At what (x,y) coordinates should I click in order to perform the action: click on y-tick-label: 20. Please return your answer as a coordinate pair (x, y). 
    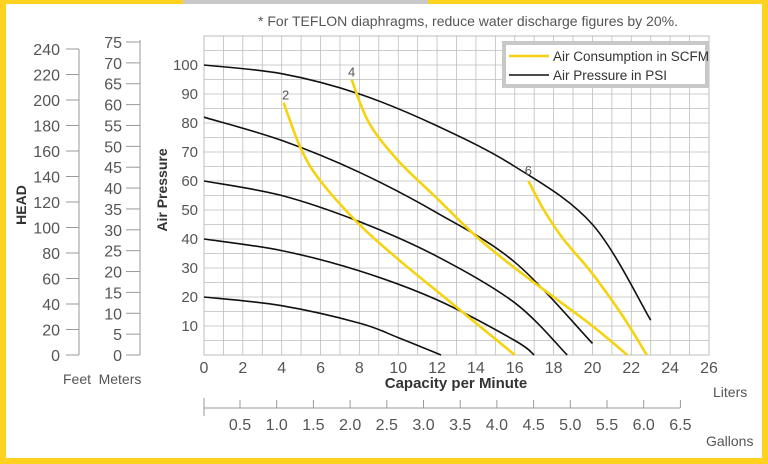
    Looking at the image, I should click on (189, 297).